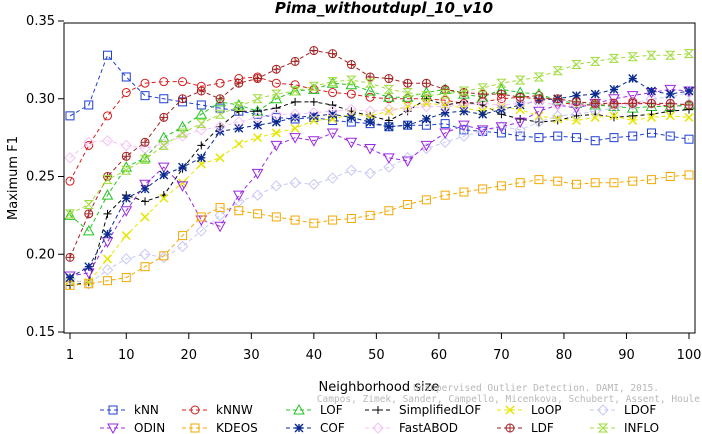 The image size is (702, 434). I want to click on legend-label: LDOF, so click(640, 410).